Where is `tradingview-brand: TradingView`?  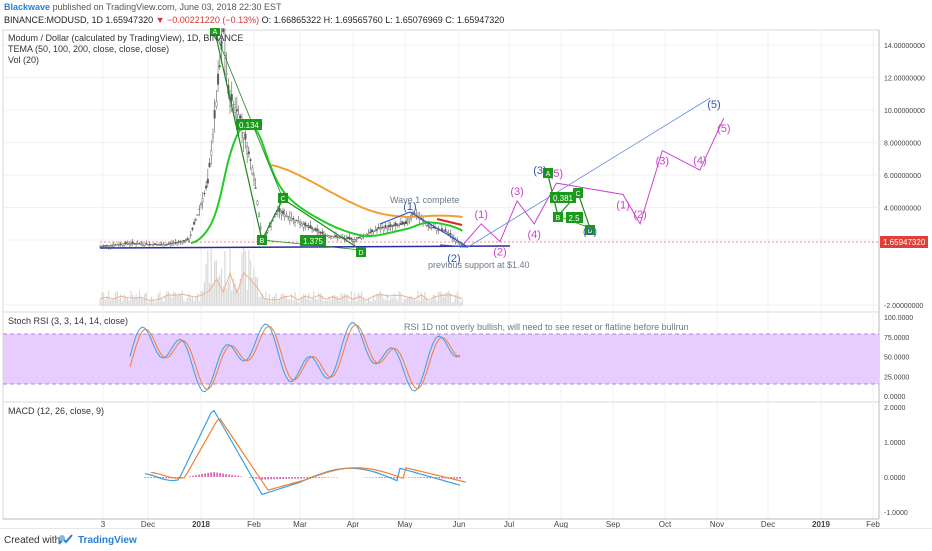
tradingview-brand: TradingView is located at coordinates (107, 540).